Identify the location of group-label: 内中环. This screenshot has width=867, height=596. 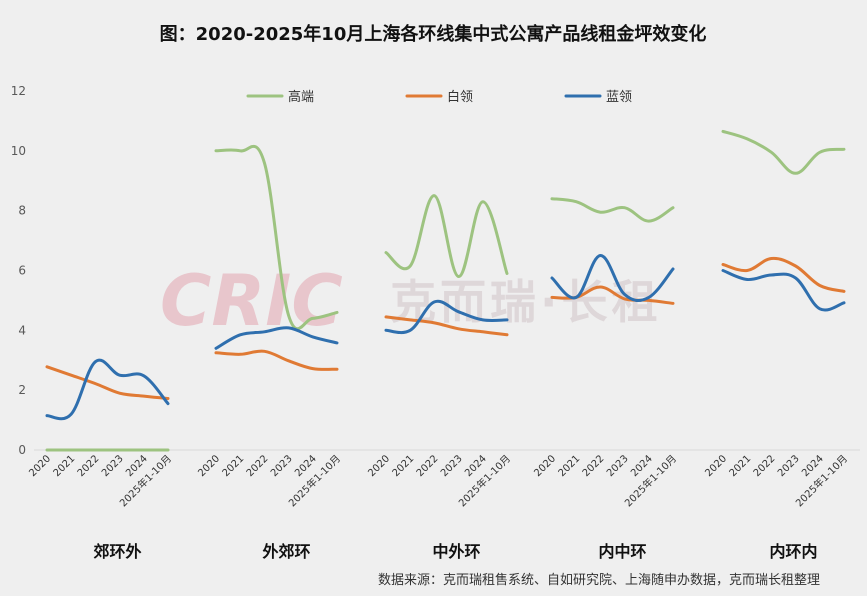
(622, 551).